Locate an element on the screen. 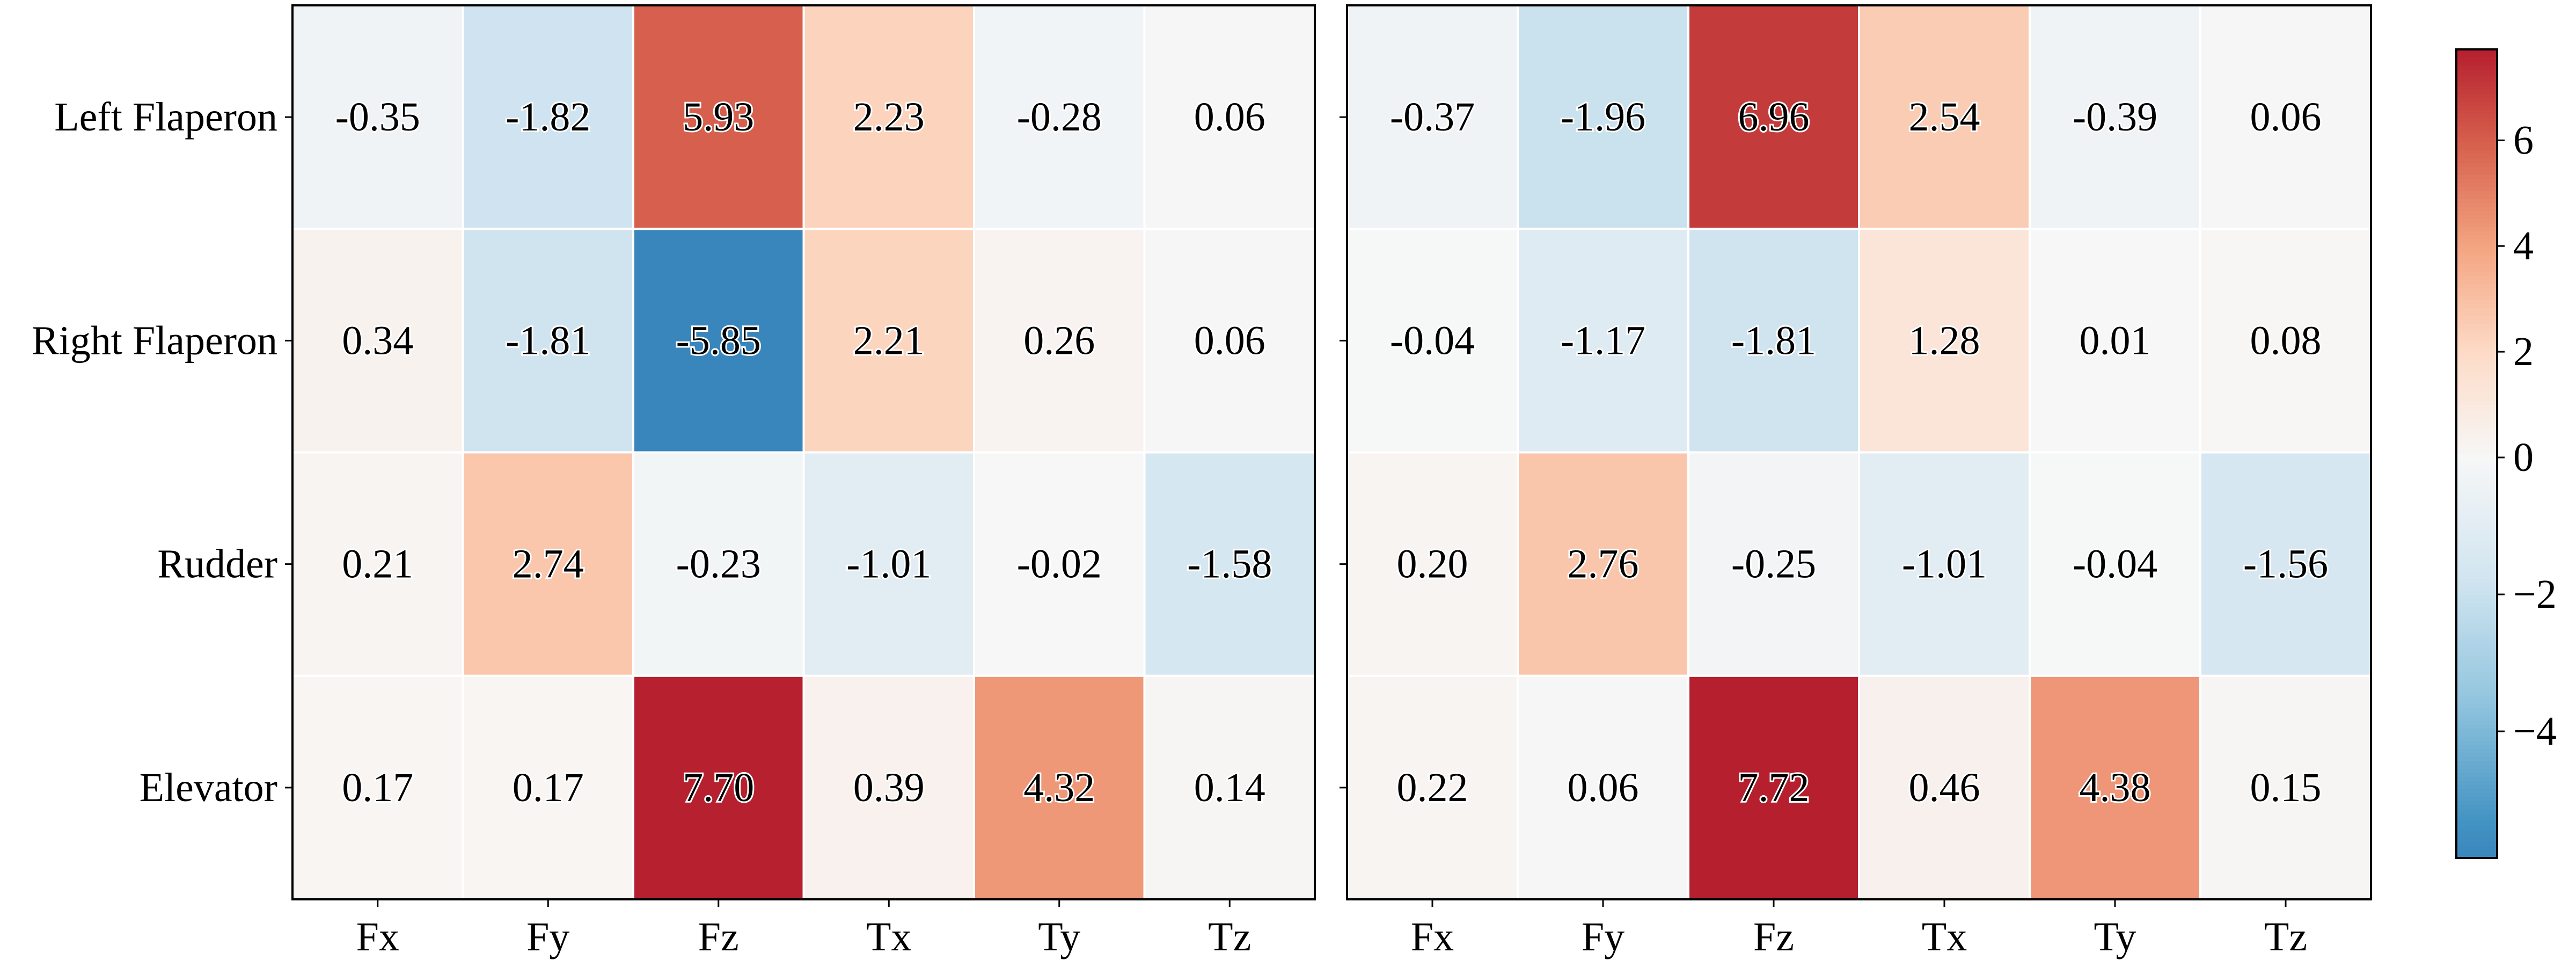  cell-value-label: 0.21 is located at coordinates (377, 564).